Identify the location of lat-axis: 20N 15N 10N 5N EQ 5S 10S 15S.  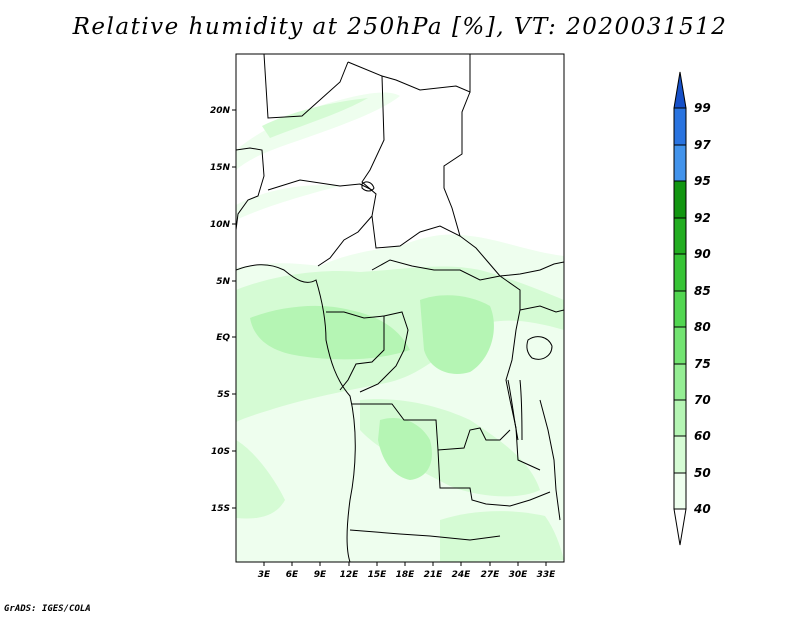
(223, 310).